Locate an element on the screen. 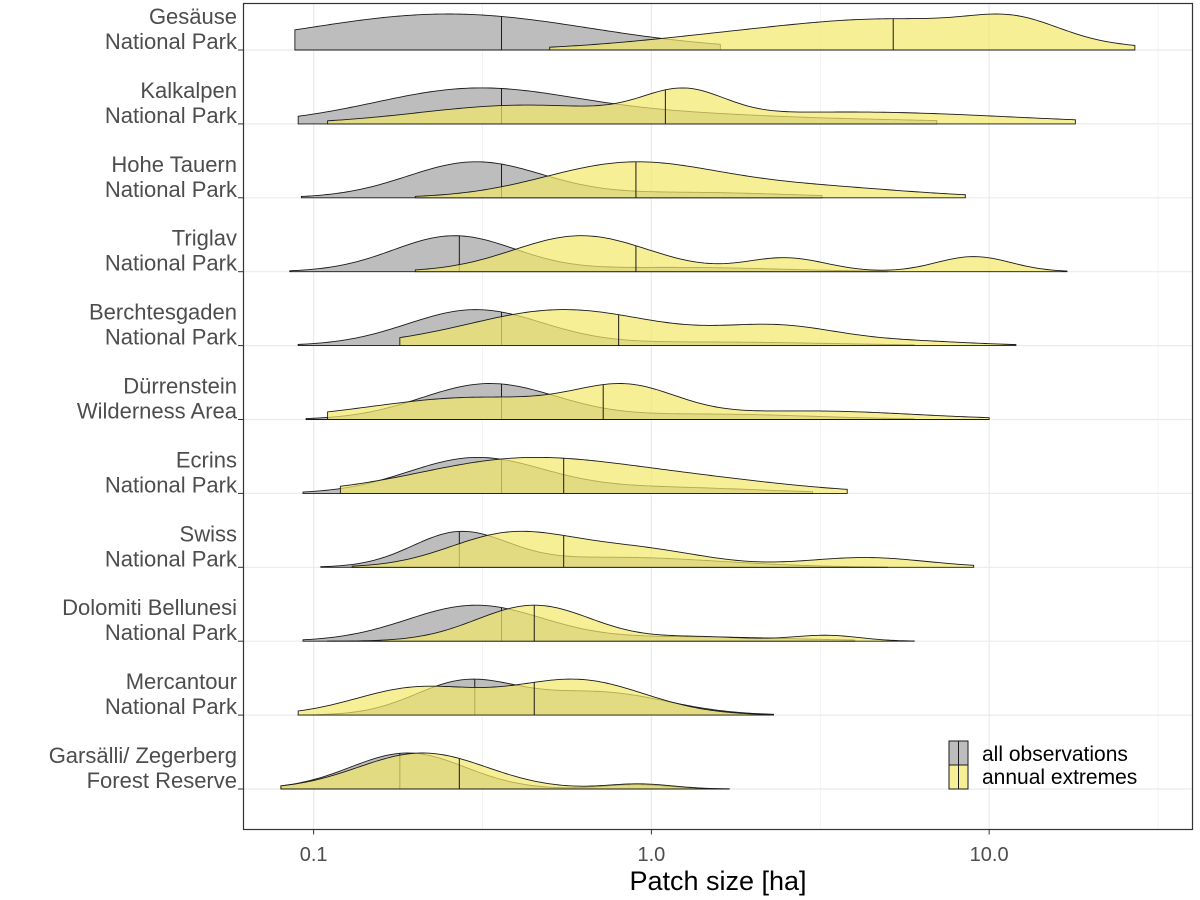 This screenshot has width=1200, height=900. site-label-line2-10: Forest Reserve is located at coordinates (162, 780).